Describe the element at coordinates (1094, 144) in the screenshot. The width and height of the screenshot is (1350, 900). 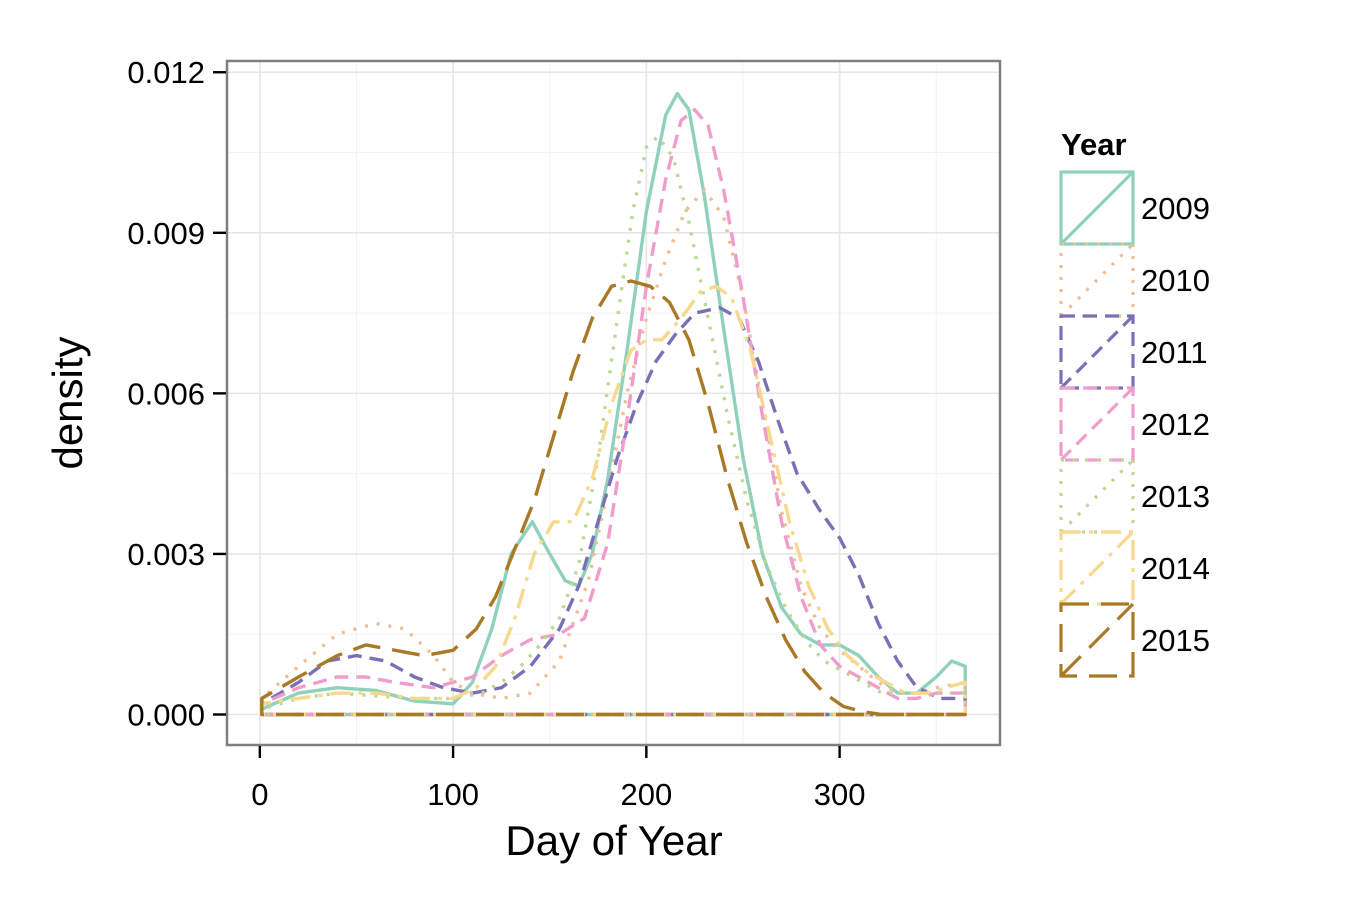
I see `legend-title: Year` at that location.